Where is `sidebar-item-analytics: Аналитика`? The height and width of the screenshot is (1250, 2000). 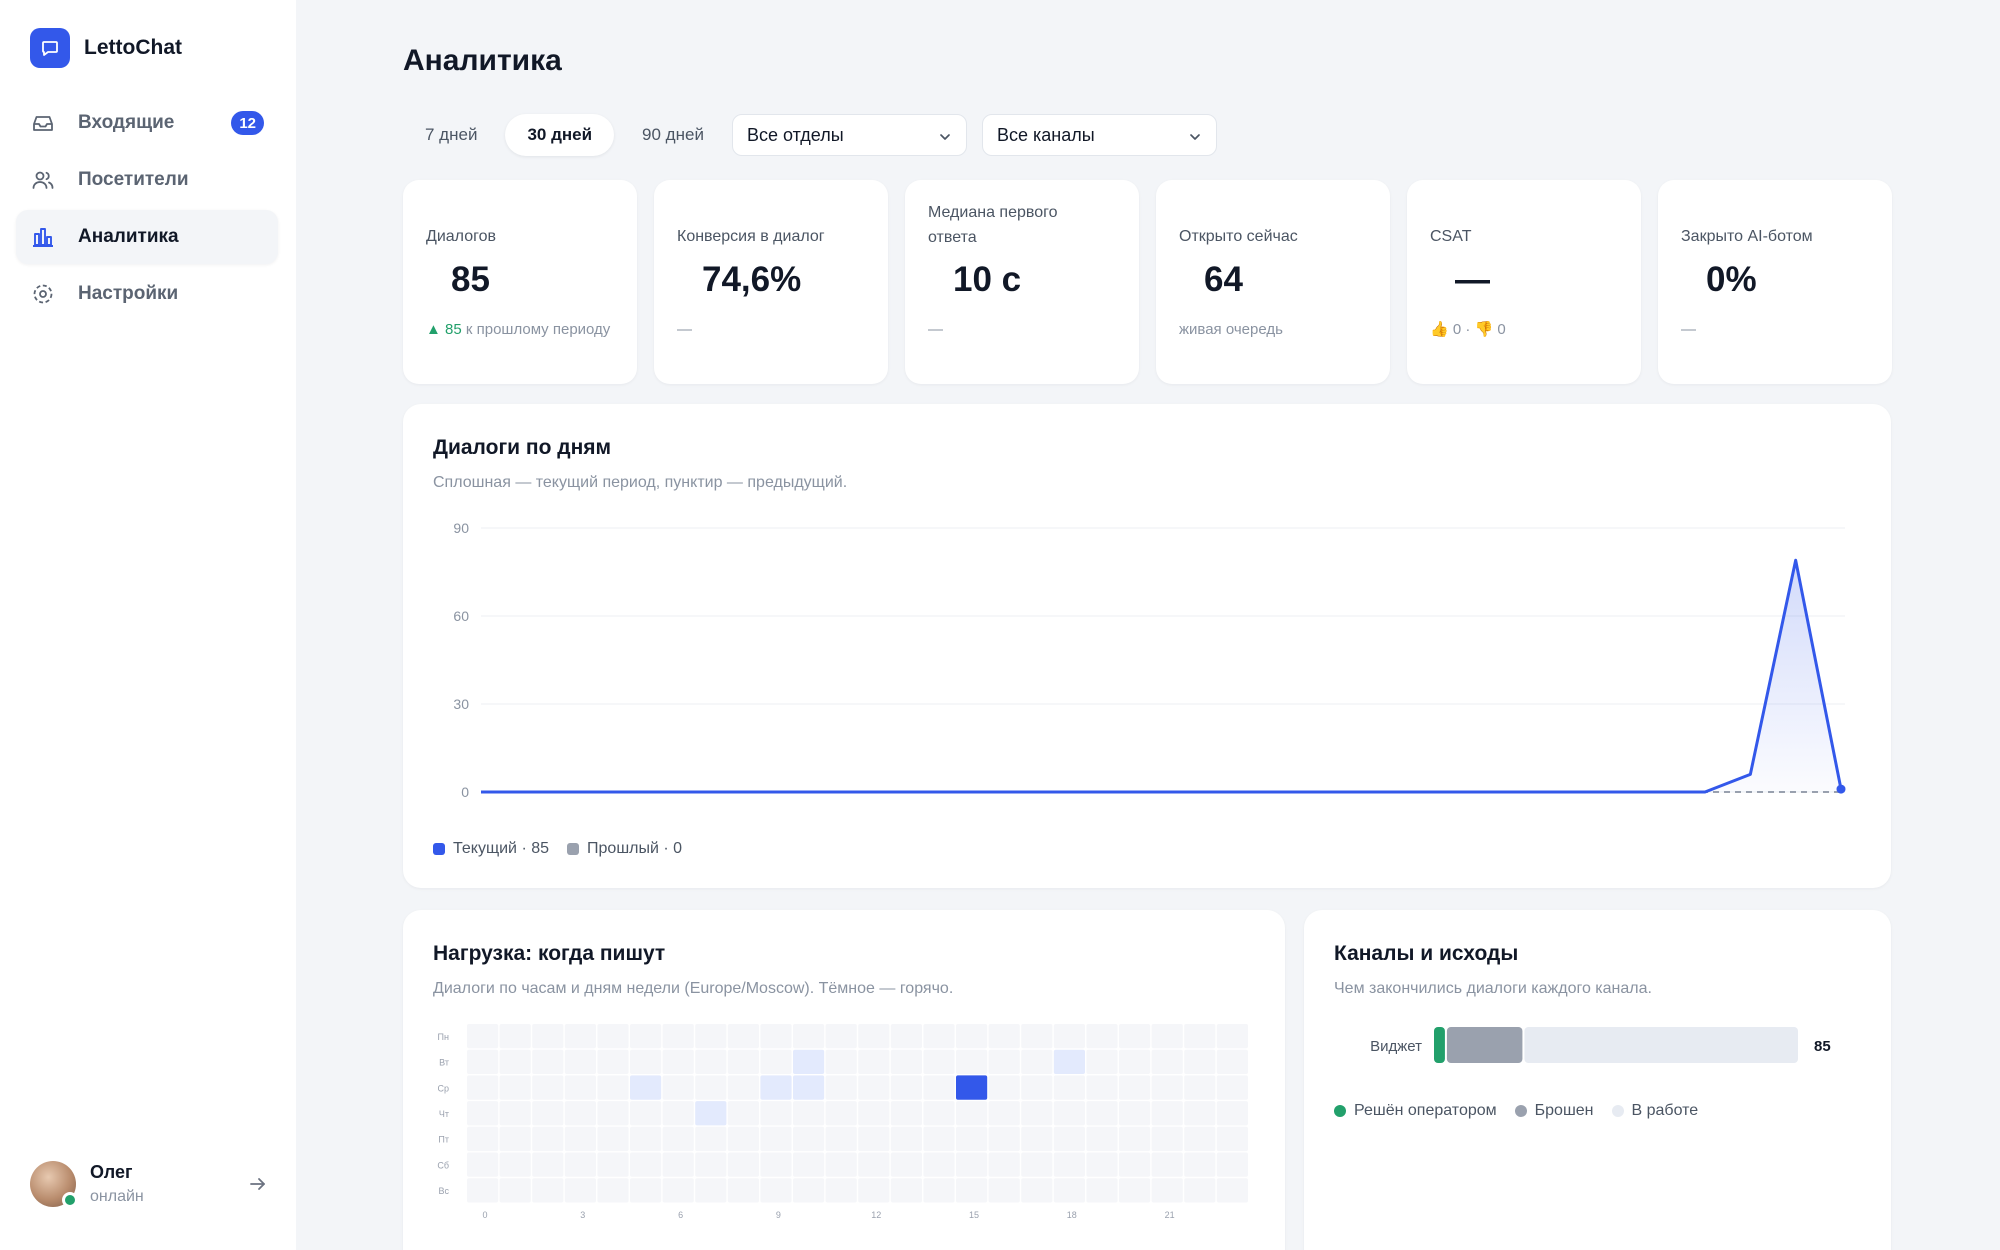 sidebar-item-analytics: Аналитика is located at coordinates (147, 237).